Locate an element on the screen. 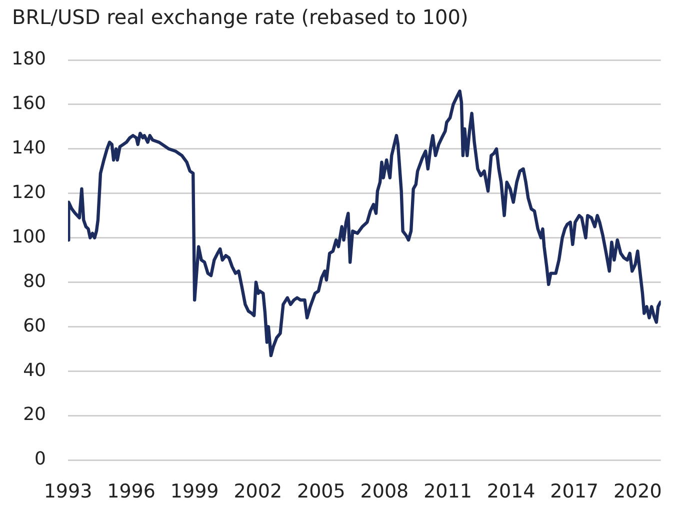 The image size is (683, 507). x-tick-label: 2002 is located at coordinates (258, 491).